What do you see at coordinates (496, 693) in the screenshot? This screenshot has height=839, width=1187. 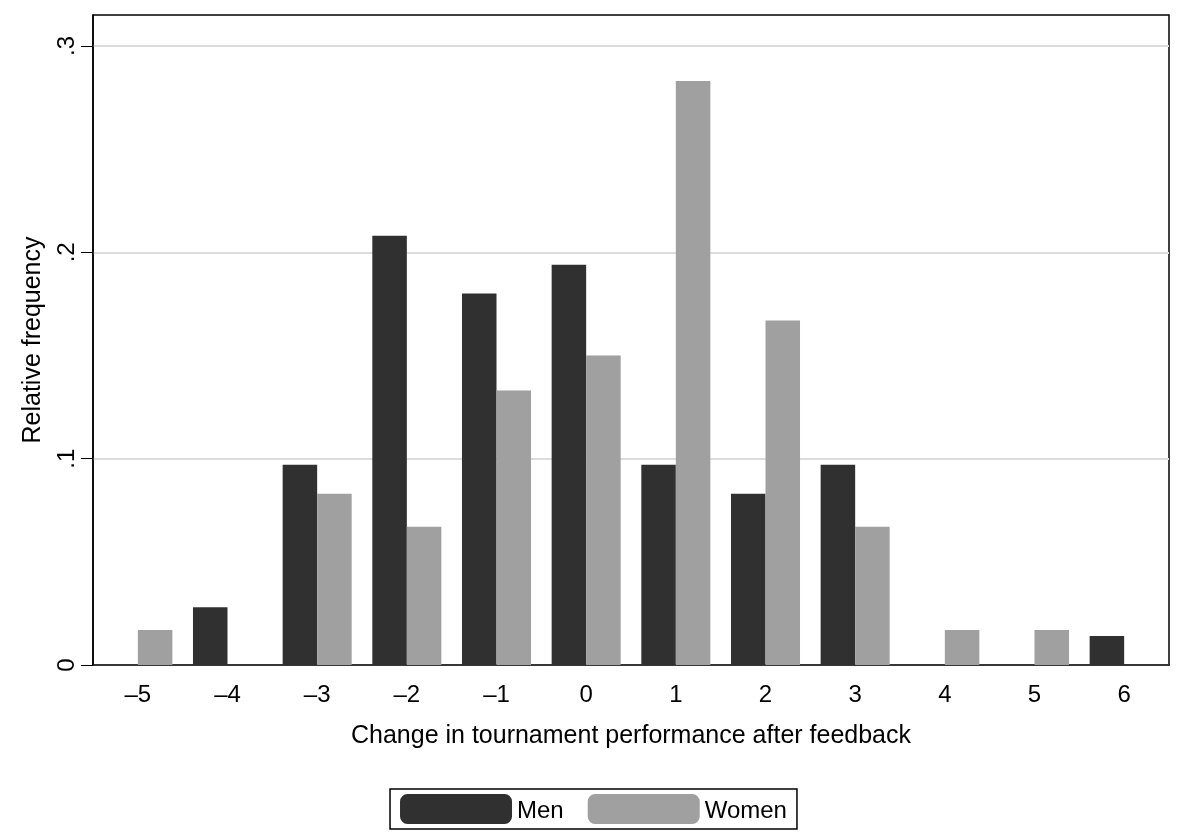 I see `x-tick-label: –1` at bounding box center [496, 693].